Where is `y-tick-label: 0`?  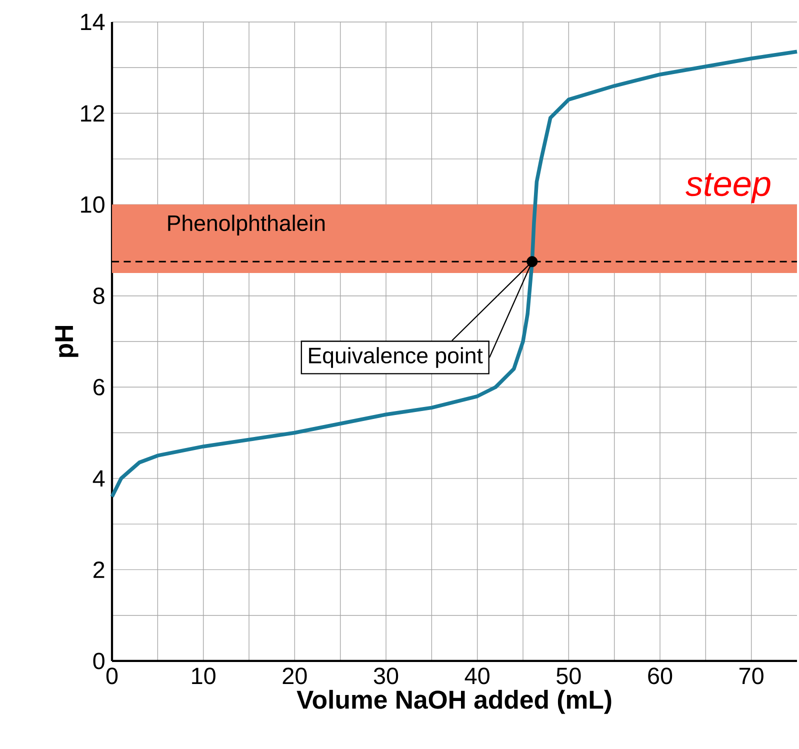 y-tick-label: 0 is located at coordinates (98, 661).